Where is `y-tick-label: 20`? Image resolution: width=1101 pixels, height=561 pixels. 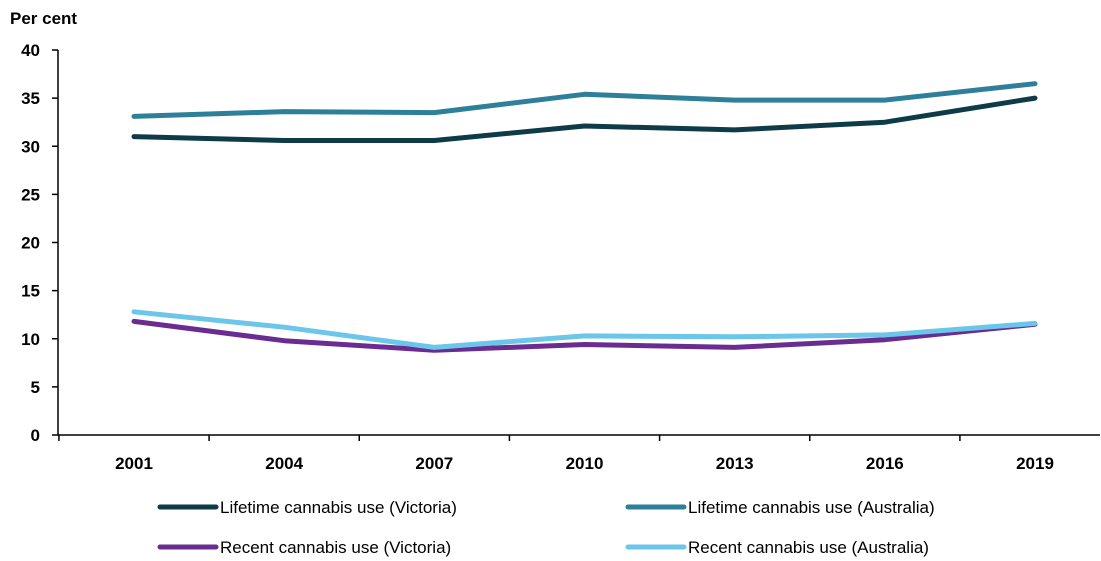 y-tick-label: 20 is located at coordinates (30, 243).